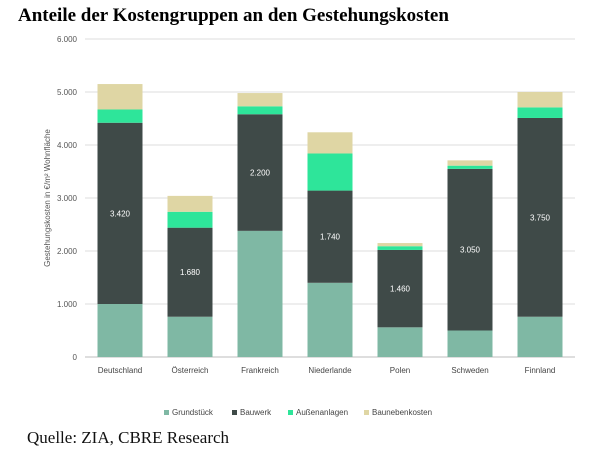  Describe the element at coordinates (400, 370) in the screenshot. I see `x-tick-label: Polen` at that location.